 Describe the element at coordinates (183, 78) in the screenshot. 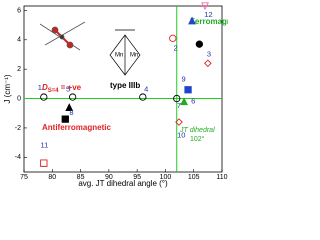

I see `point-label: 9` at that location.